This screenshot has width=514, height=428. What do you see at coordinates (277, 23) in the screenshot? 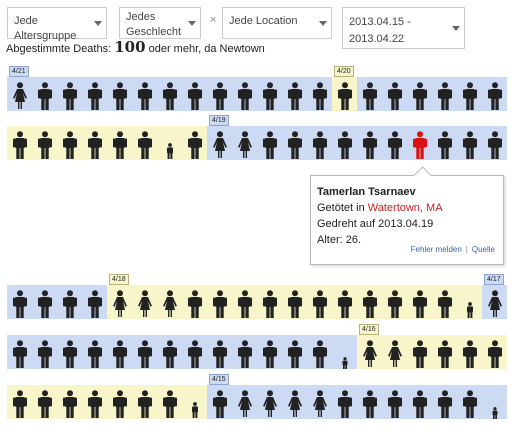
I see `location-filter-dropdown: Jede Location` at bounding box center [277, 23].